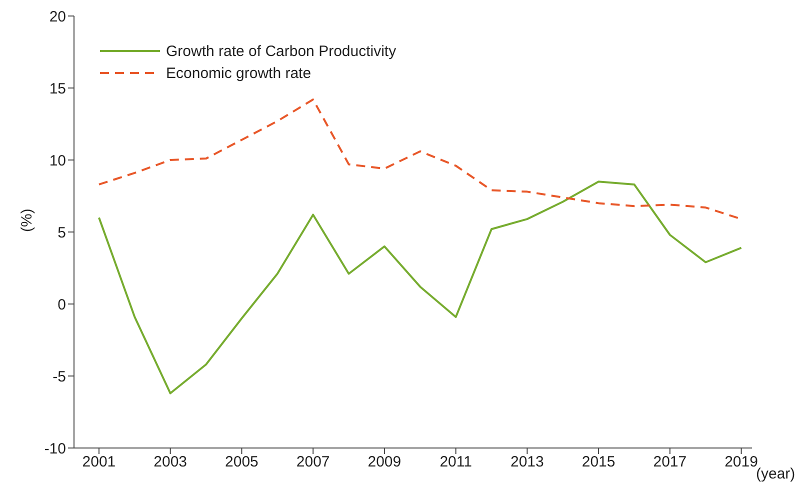  I want to click on x-tick-label: 2007, so click(313, 462).